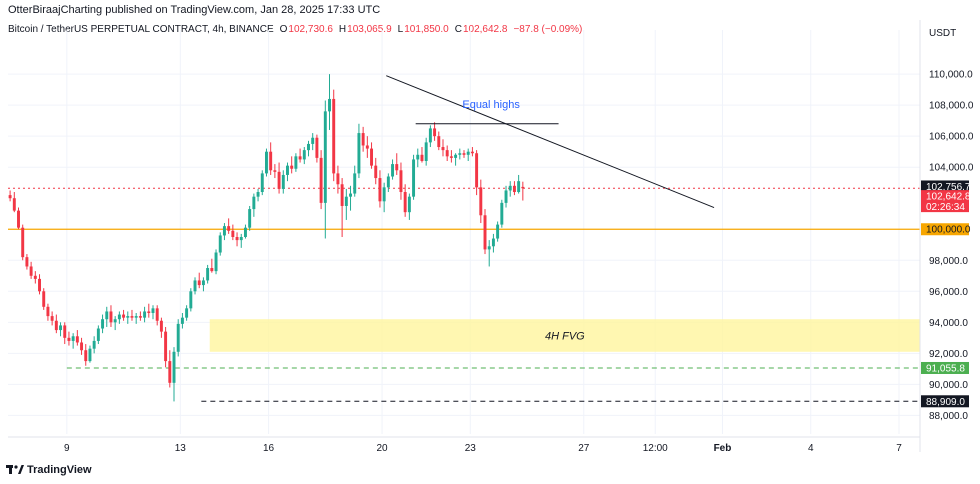  I want to click on fvg-zone-layer: 4H FVG, so click(564, 335).